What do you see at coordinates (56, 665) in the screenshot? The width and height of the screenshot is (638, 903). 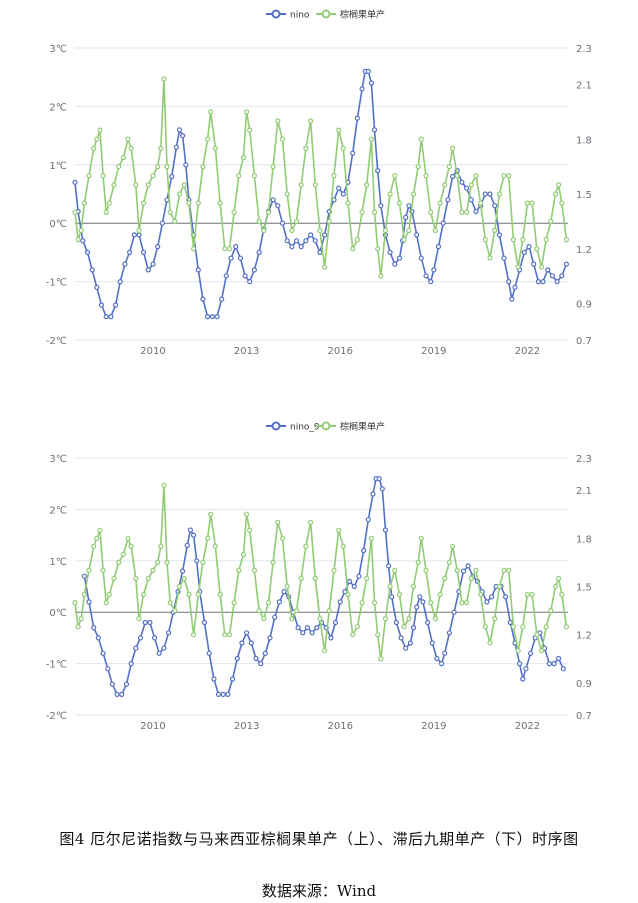 I see `y-left-tick-label: -1℃` at bounding box center [56, 665].